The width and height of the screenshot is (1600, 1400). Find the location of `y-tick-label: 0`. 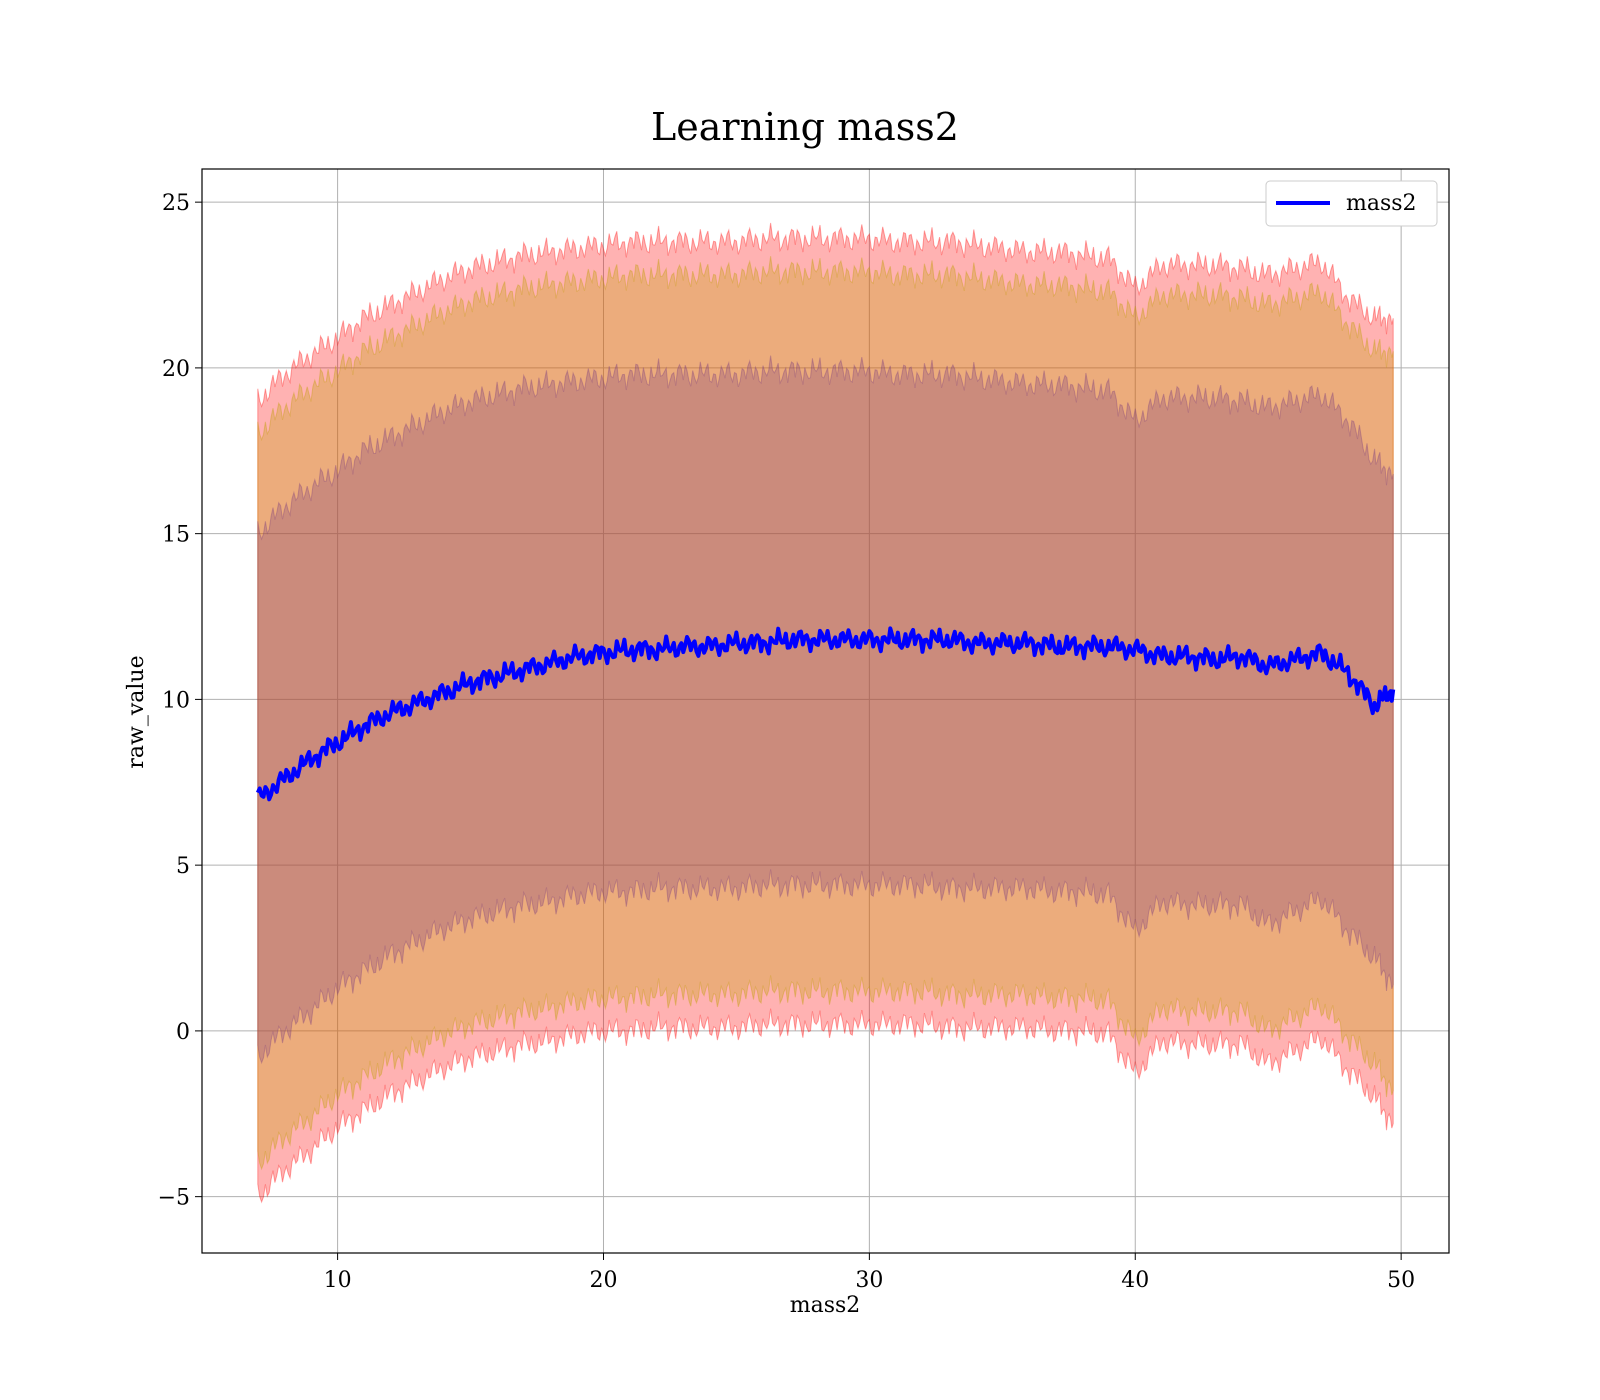

y-tick-label: 0 is located at coordinates (183, 1032).